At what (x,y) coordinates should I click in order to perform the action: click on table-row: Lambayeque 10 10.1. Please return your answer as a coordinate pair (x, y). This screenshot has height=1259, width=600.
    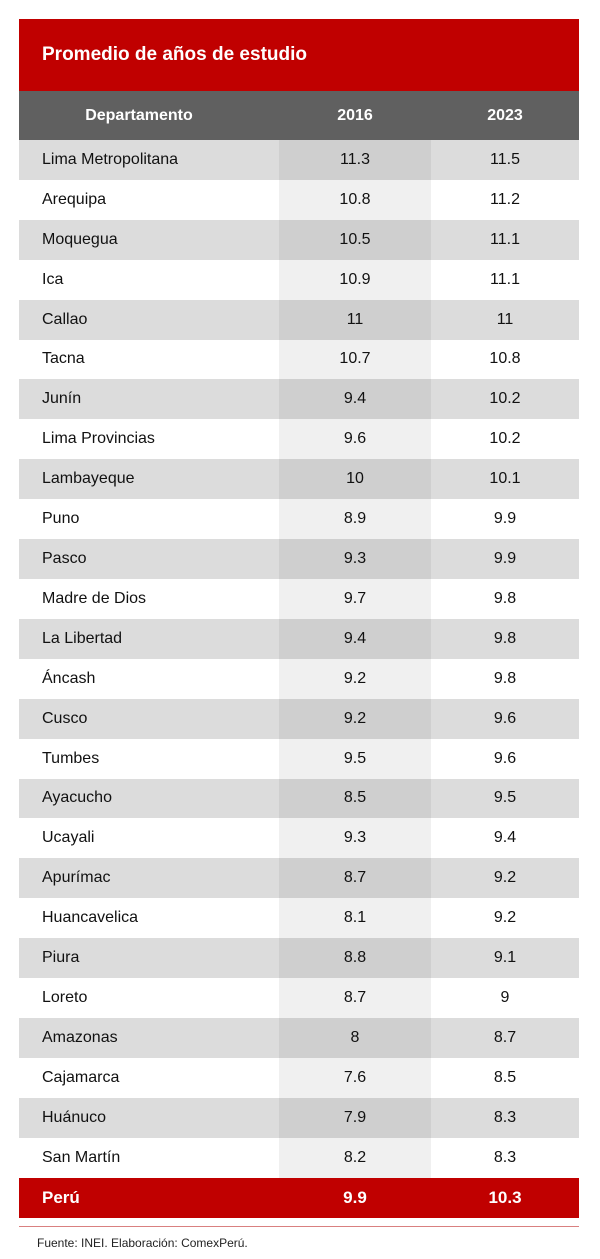
    Looking at the image, I should click on (299, 479).